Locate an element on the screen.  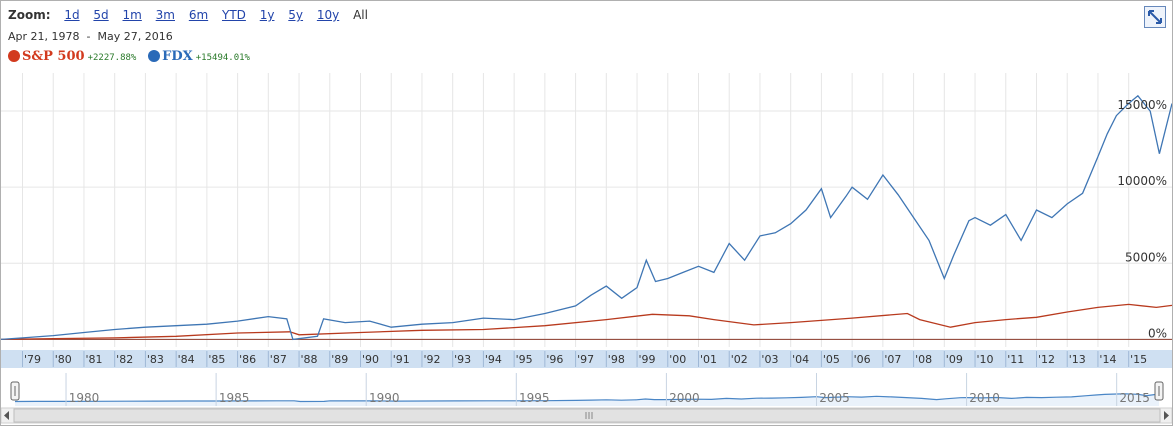
x-tick-label: '94 is located at coordinates (493, 359).